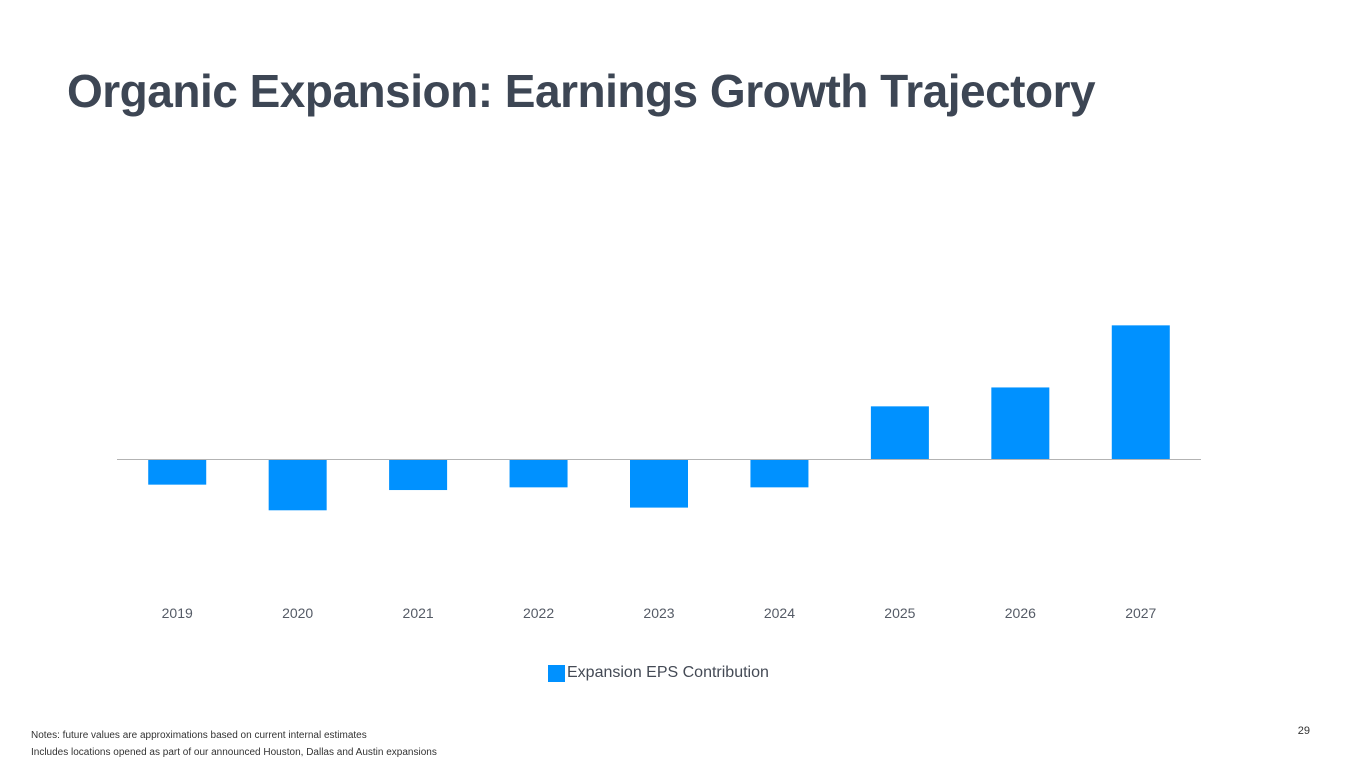  I want to click on x-tick-label: 2019, so click(177, 613).